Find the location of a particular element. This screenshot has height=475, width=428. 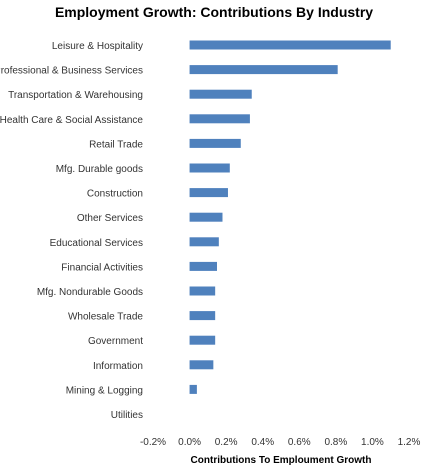

bar-professional-business-services is located at coordinates (263, 70).